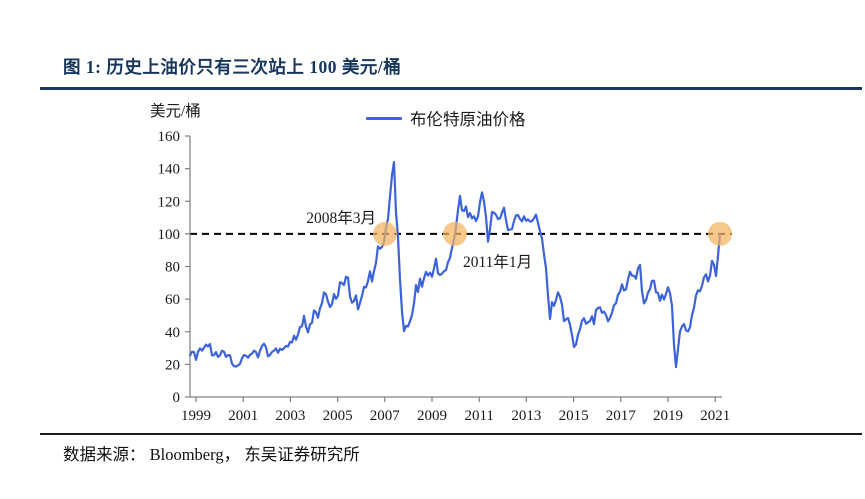  I want to click on y-tick-label: 0, so click(177, 398).